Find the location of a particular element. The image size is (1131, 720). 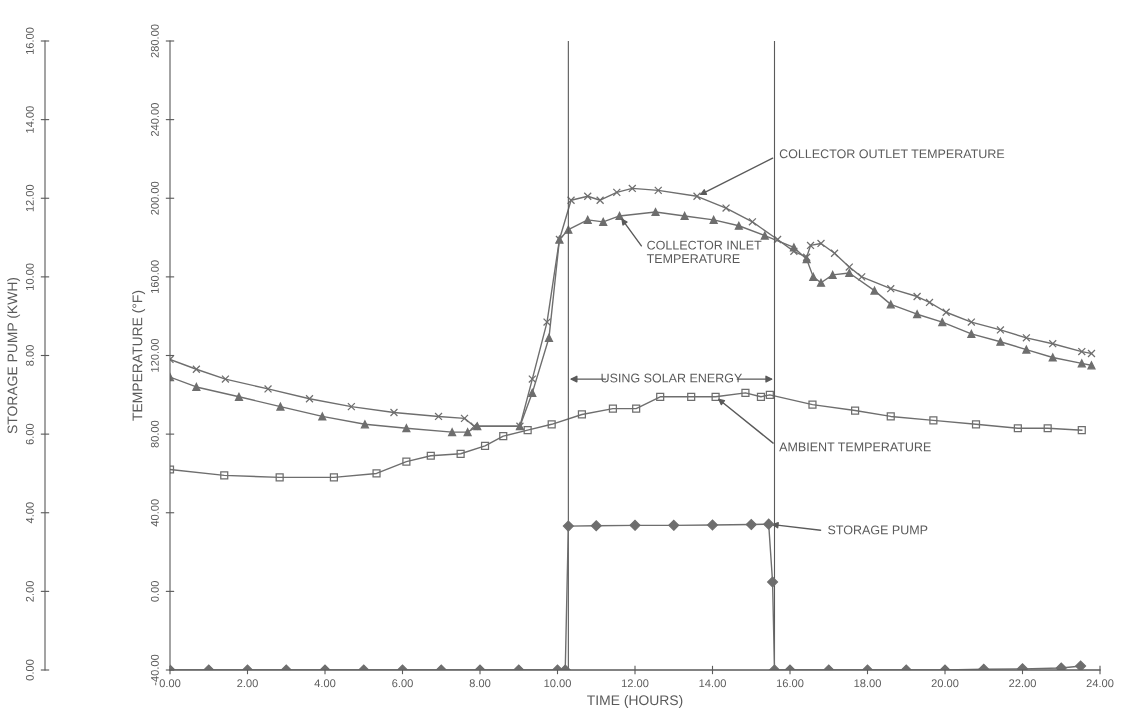

x-tick-label: 0.00 is located at coordinates (170, 683).